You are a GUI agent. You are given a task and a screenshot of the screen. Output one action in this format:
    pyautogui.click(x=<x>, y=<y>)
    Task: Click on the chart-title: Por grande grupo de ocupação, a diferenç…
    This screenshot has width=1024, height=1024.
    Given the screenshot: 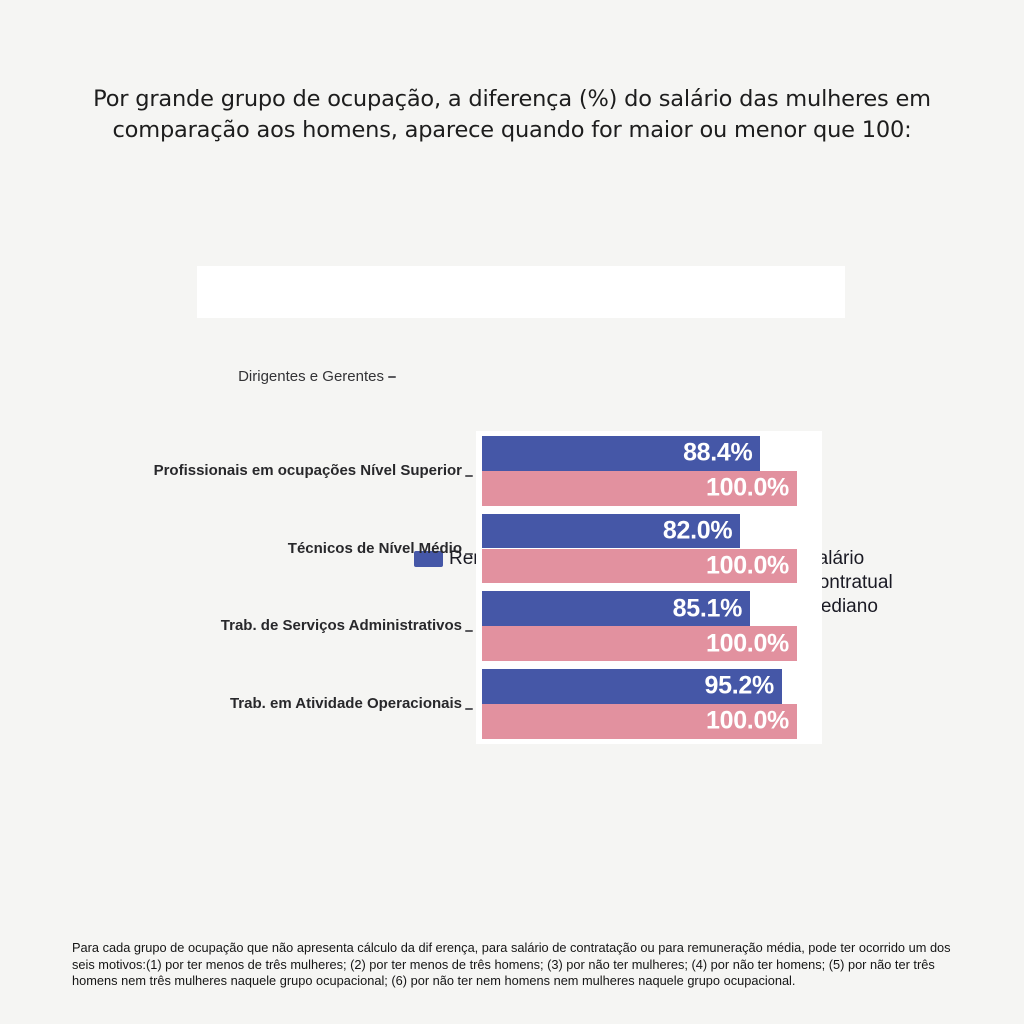 What is the action you would take?
    pyautogui.click(x=512, y=114)
    